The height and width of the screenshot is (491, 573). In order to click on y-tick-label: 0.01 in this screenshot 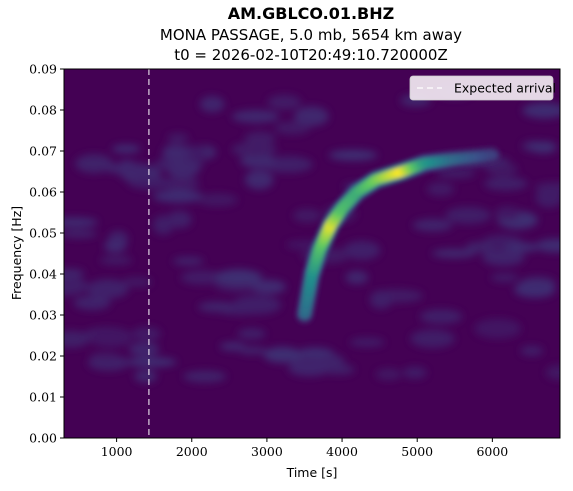, I will do `click(43, 397)`.